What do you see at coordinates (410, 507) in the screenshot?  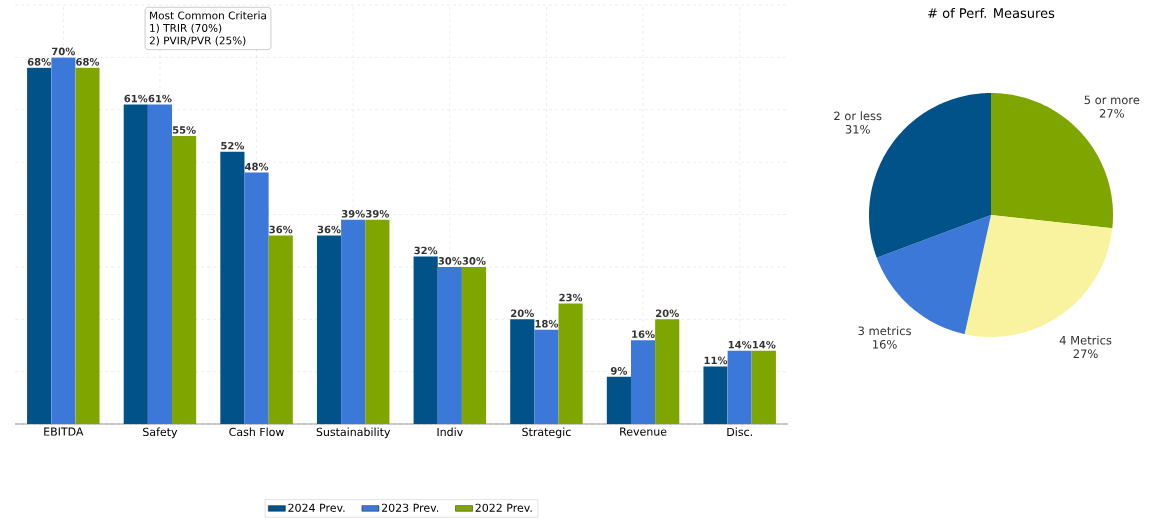 I see `legend-label: 2023 Prev.` at bounding box center [410, 507].